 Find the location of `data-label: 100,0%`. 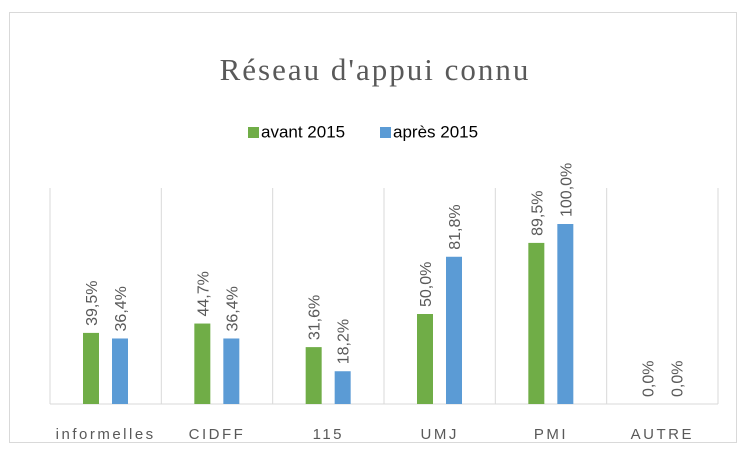

data-label: 100,0% is located at coordinates (566, 190).